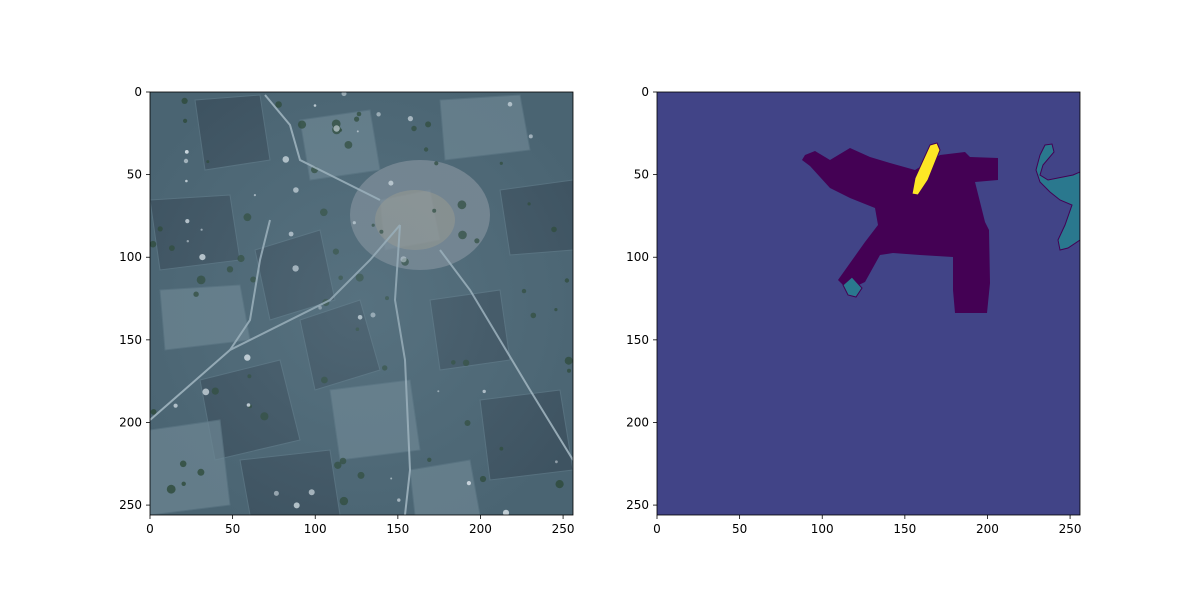 The height and width of the screenshot is (600, 1200). Describe the element at coordinates (926, 169) in the screenshot. I see `mask-region-yellow` at that location.